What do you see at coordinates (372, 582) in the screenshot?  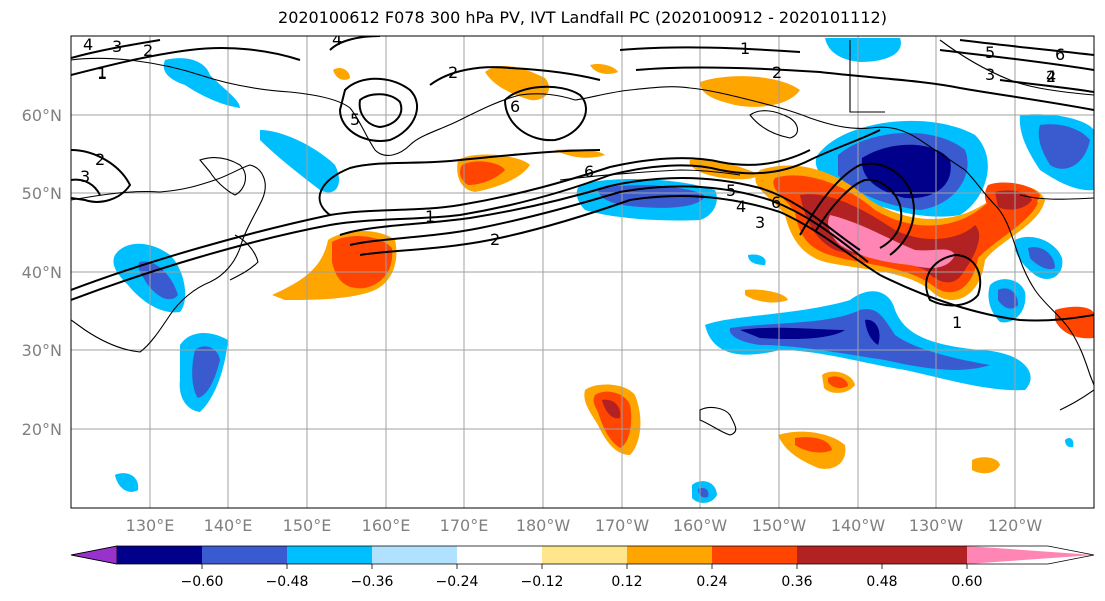 I see `colorbar-tick-label: −0.36` at bounding box center [372, 582].